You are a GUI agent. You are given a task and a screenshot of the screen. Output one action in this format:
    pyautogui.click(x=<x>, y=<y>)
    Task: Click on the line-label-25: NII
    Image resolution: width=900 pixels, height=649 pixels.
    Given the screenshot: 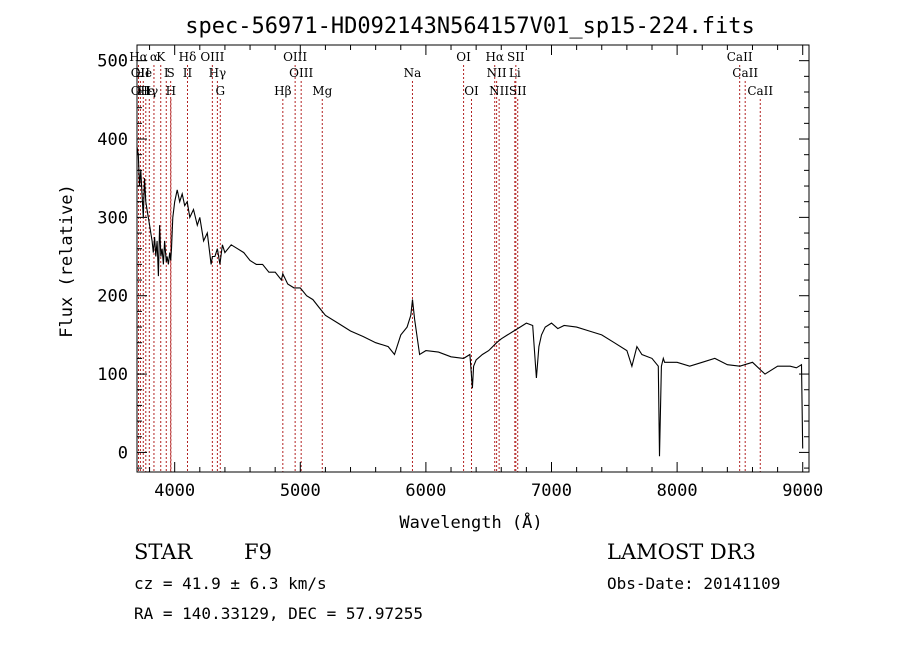 What is the action you would take?
    pyautogui.click(x=499, y=91)
    